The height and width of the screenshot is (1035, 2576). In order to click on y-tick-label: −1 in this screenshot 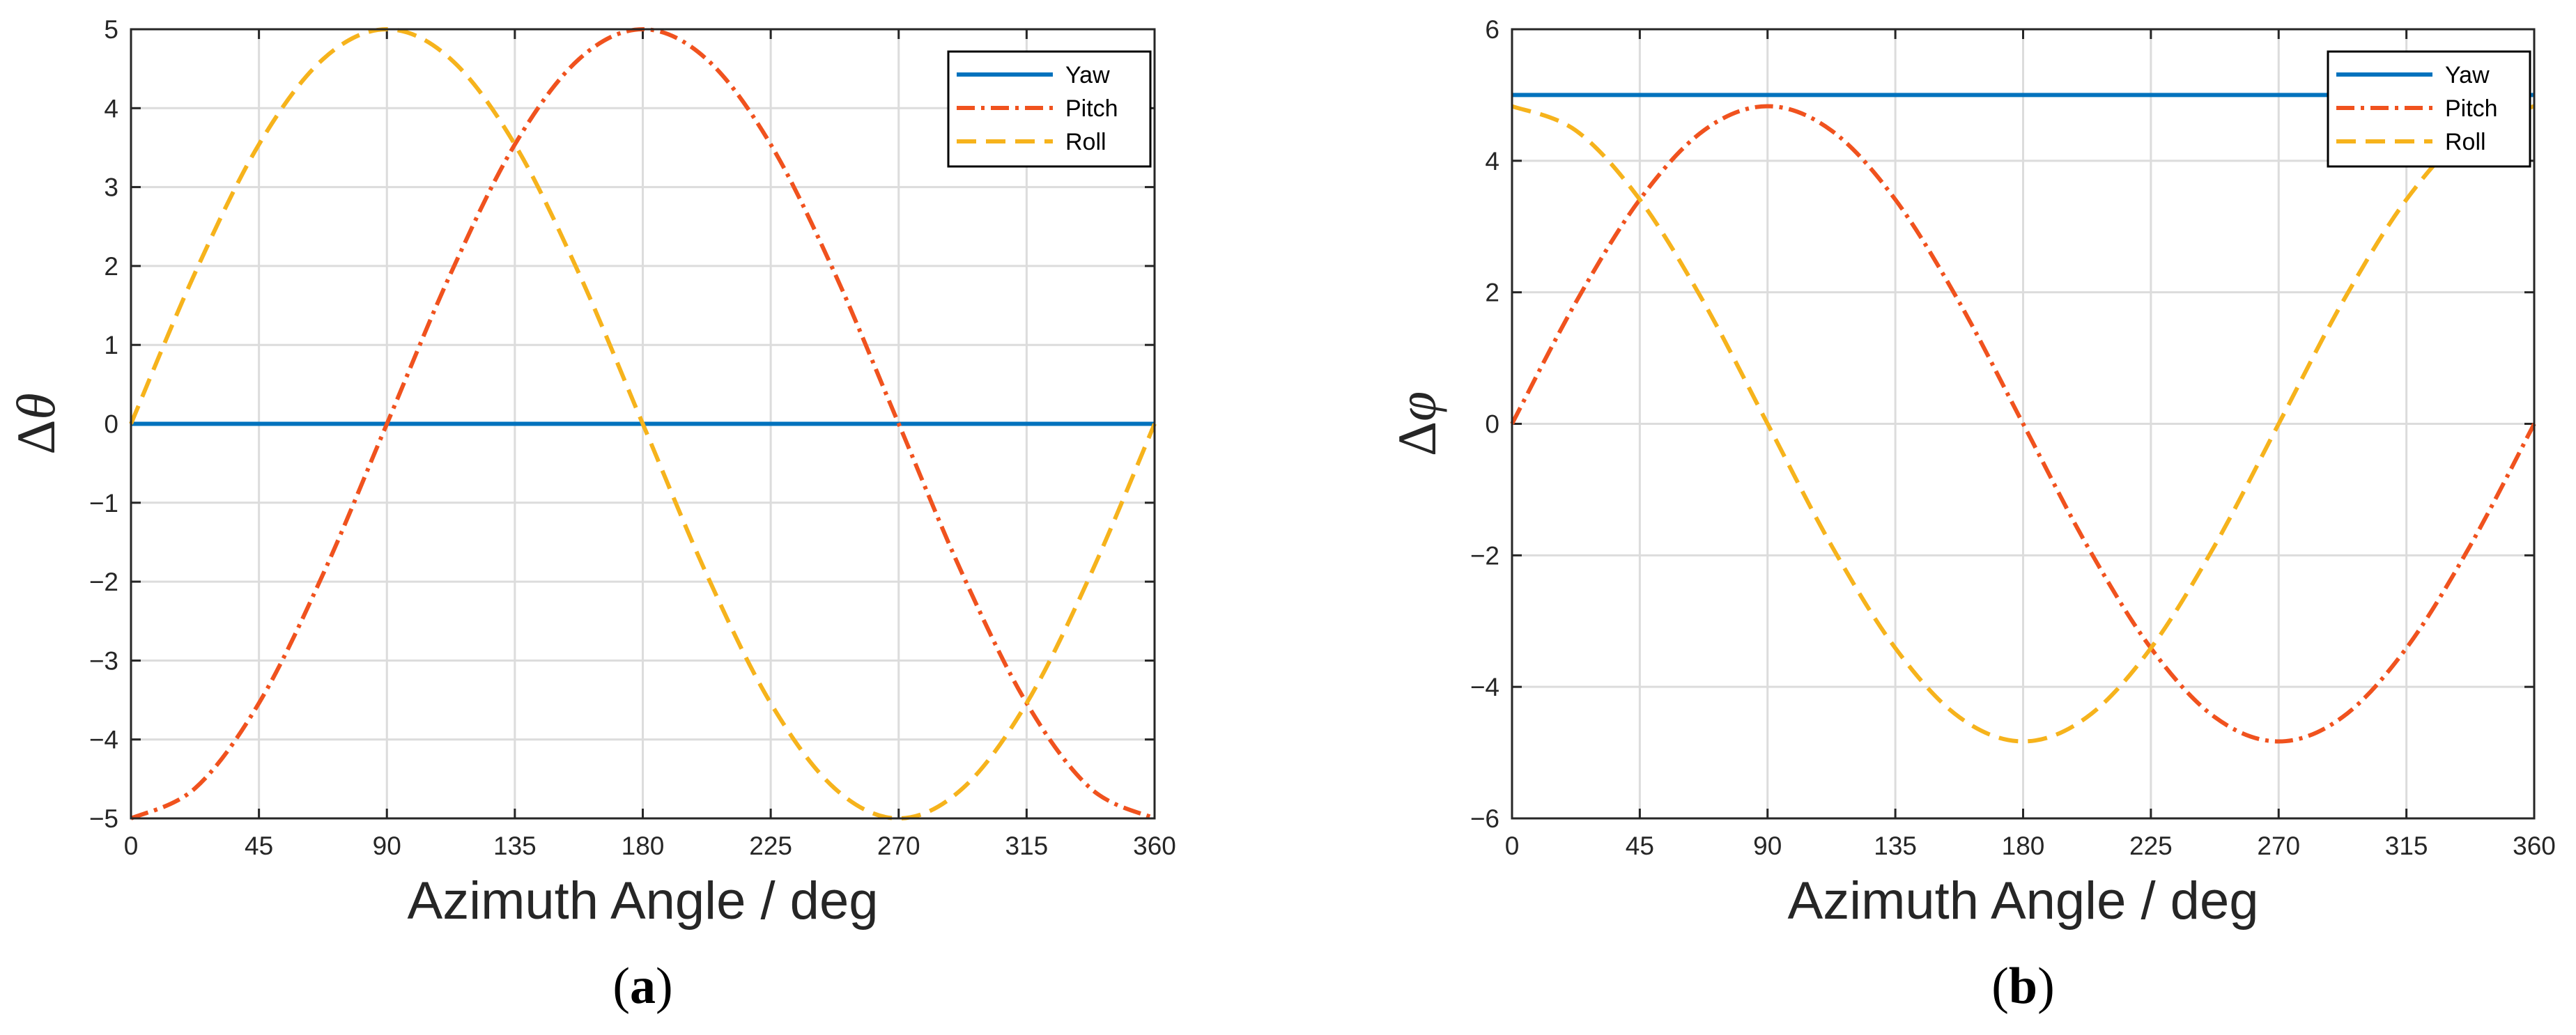, I will do `click(103, 503)`.